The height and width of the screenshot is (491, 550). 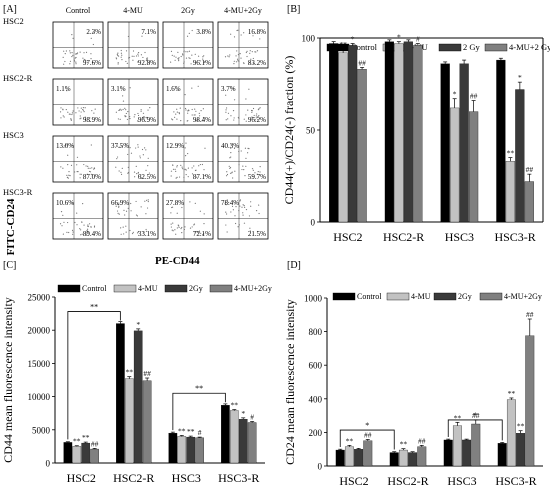 What do you see at coordinates (202, 120) in the screenshot?
I see `quadrant-percent-lower: 98.4%` at bounding box center [202, 120].